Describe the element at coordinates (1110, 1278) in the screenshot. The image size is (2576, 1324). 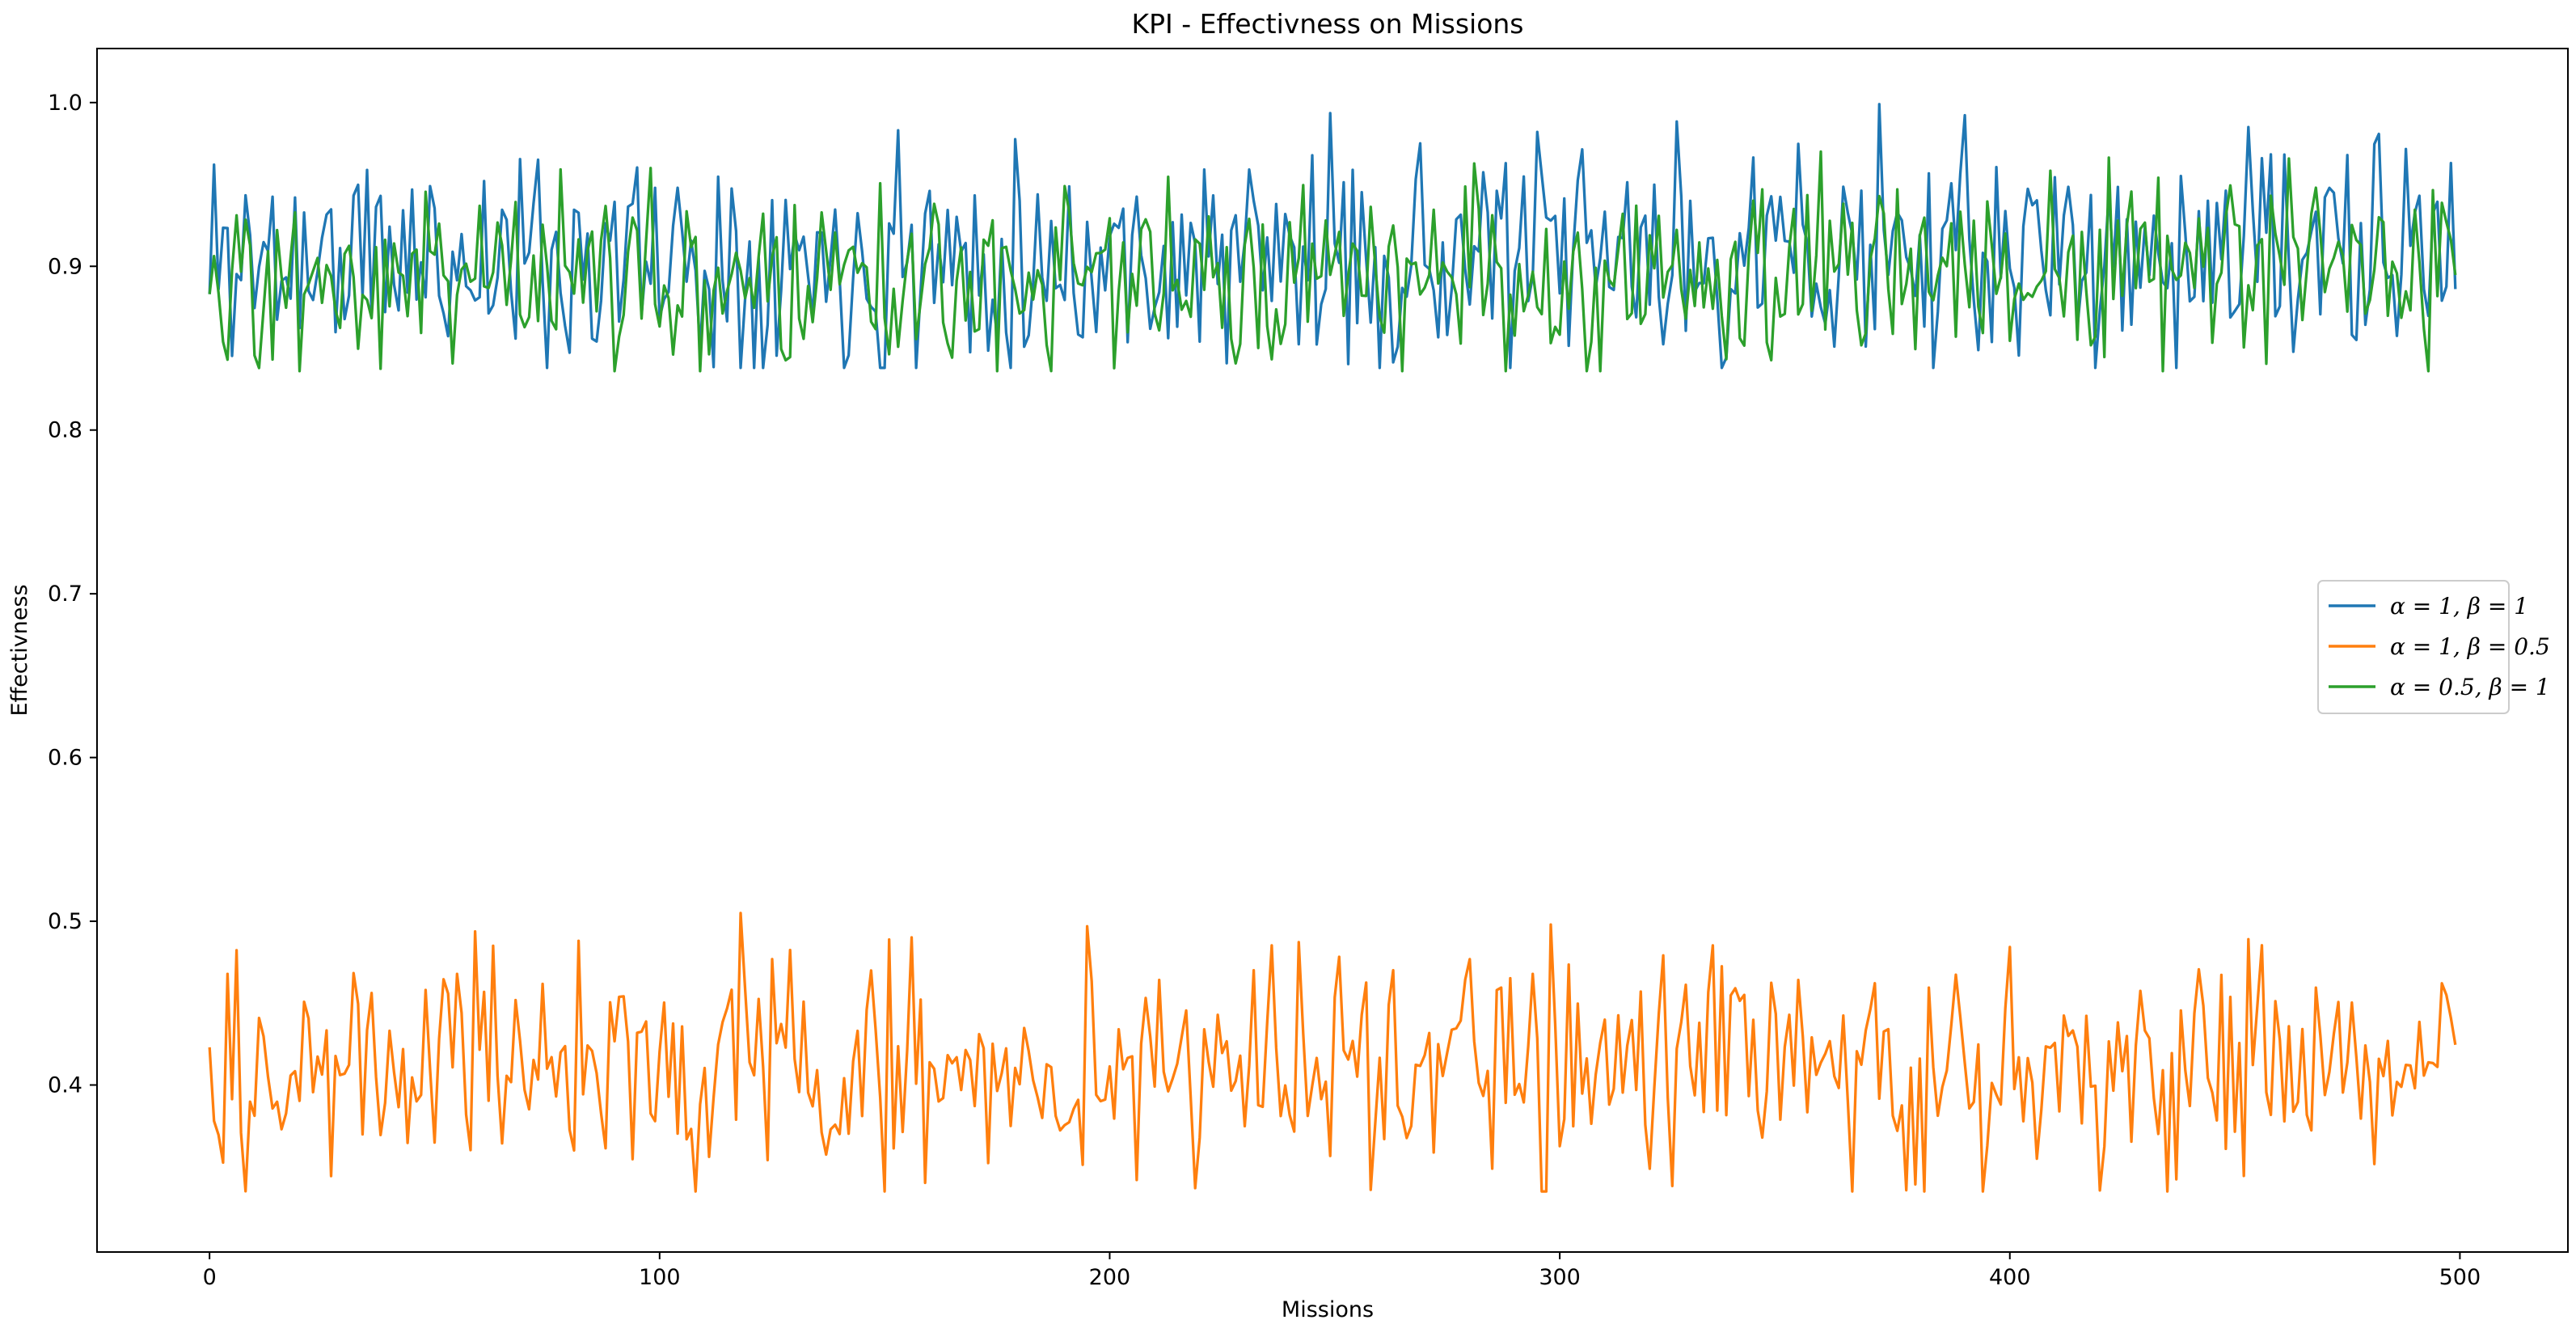
I see `x-tick-label: 200` at that location.